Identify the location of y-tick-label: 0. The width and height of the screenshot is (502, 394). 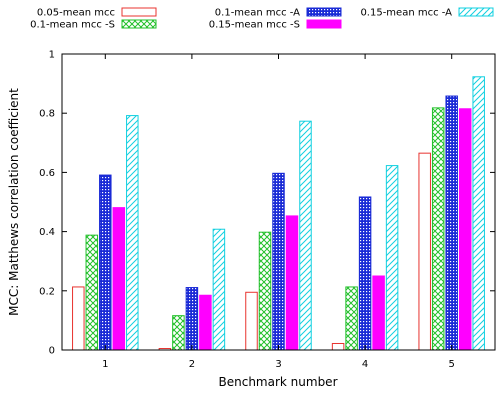
(52, 351).